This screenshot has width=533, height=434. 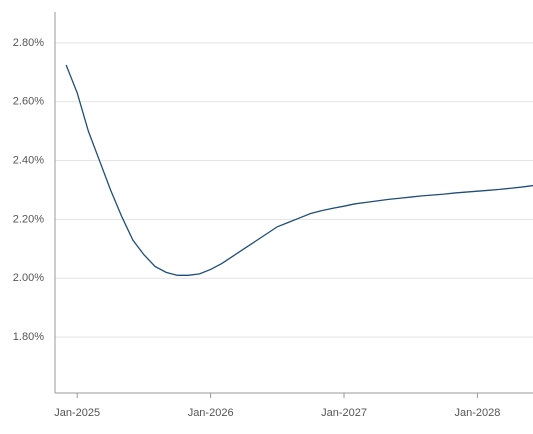 What do you see at coordinates (211, 413) in the screenshot?
I see `x-tick-label: Jan-2026` at bounding box center [211, 413].